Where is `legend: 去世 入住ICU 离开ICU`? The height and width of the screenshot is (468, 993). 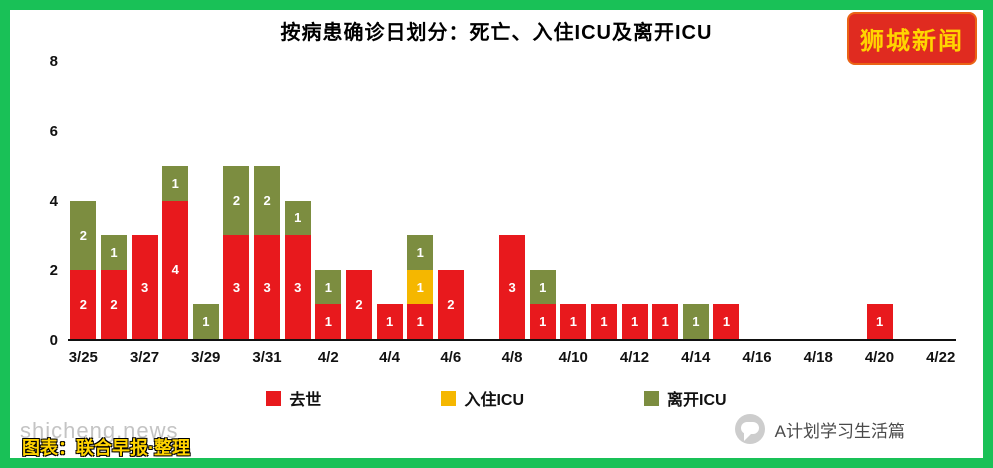 legend: 去世 入住ICU 离开ICU is located at coordinates (496, 398).